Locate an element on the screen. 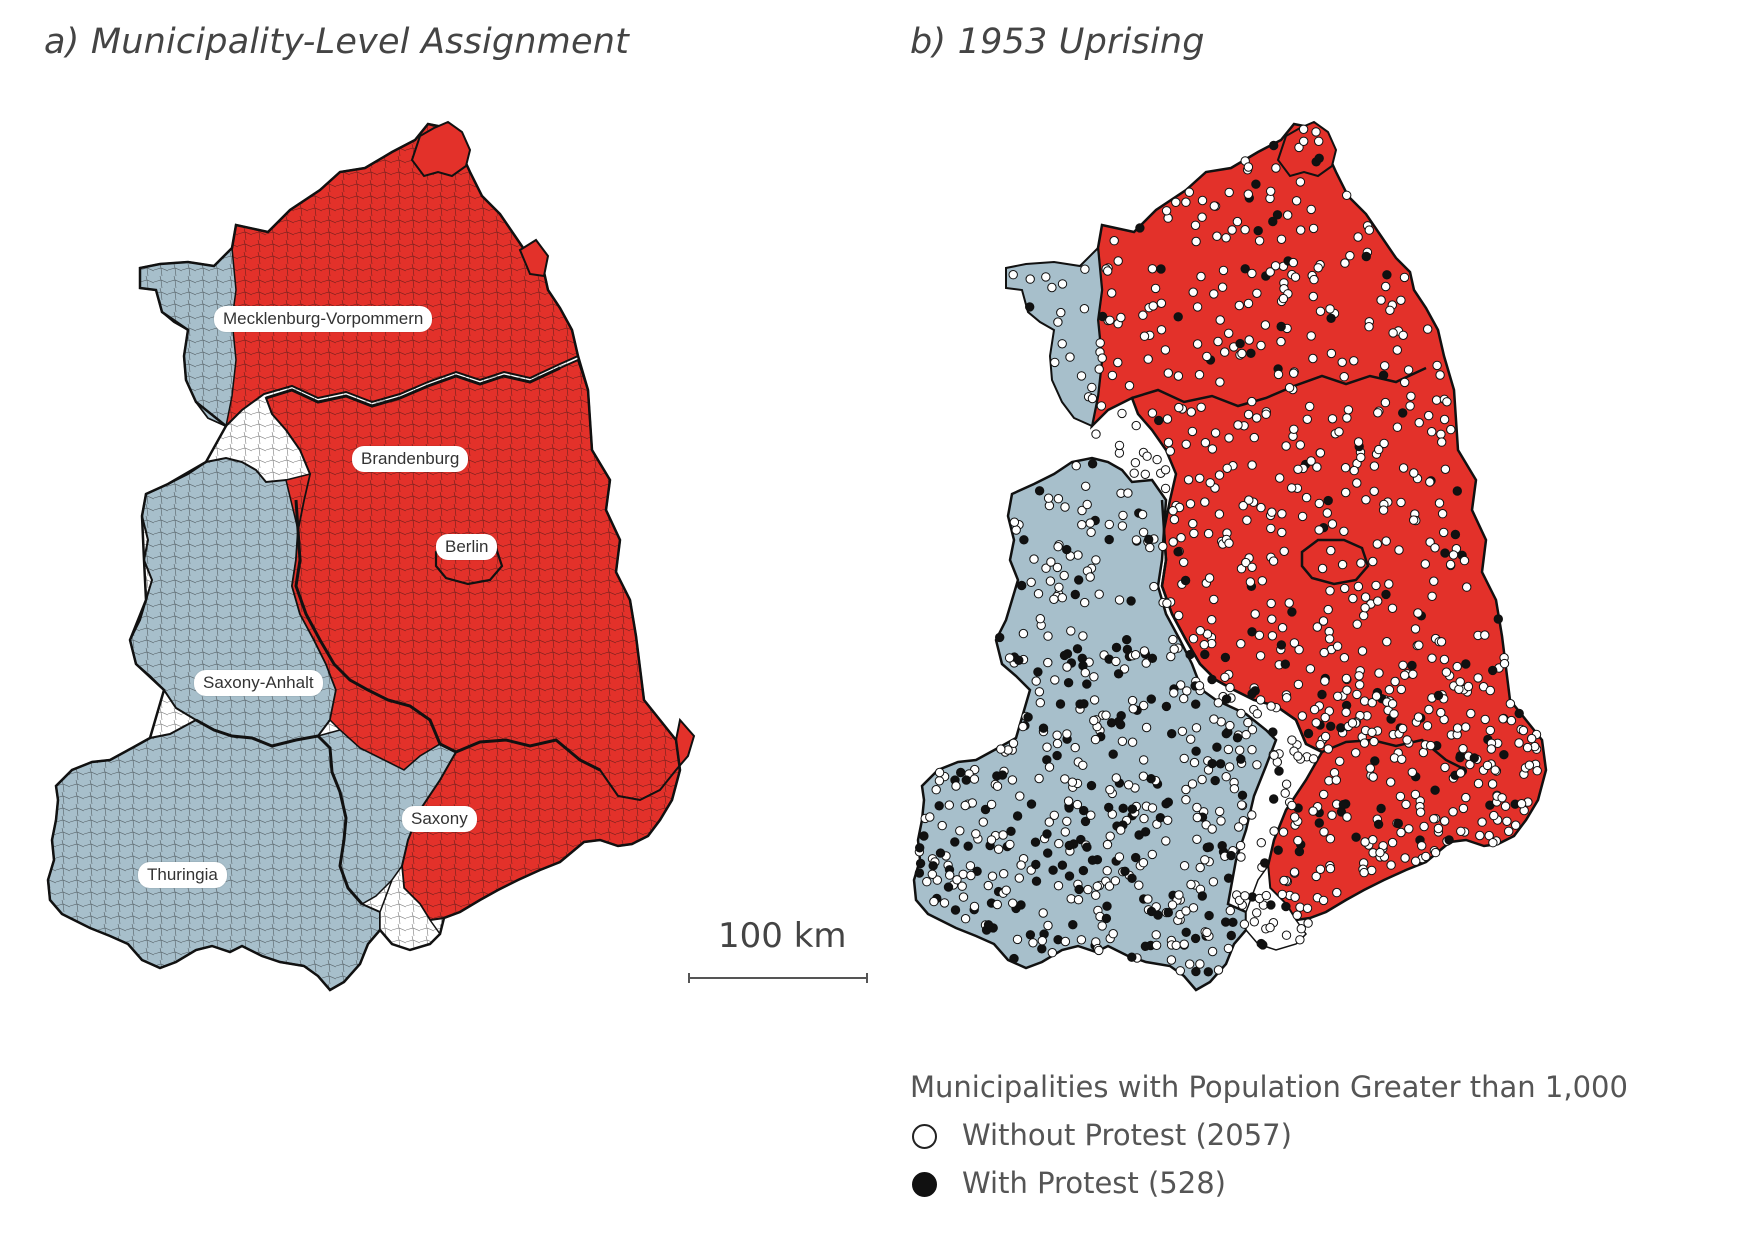 The width and height of the screenshot is (1756, 1235). filled-circle-icon is located at coordinates (924, 1184).